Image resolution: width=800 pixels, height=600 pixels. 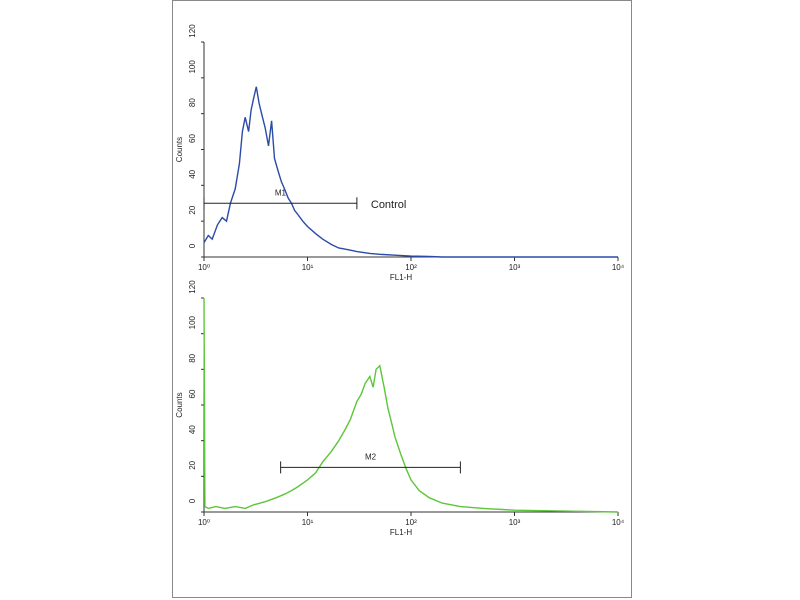 I want to click on annotation: Control, so click(x=388, y=205).